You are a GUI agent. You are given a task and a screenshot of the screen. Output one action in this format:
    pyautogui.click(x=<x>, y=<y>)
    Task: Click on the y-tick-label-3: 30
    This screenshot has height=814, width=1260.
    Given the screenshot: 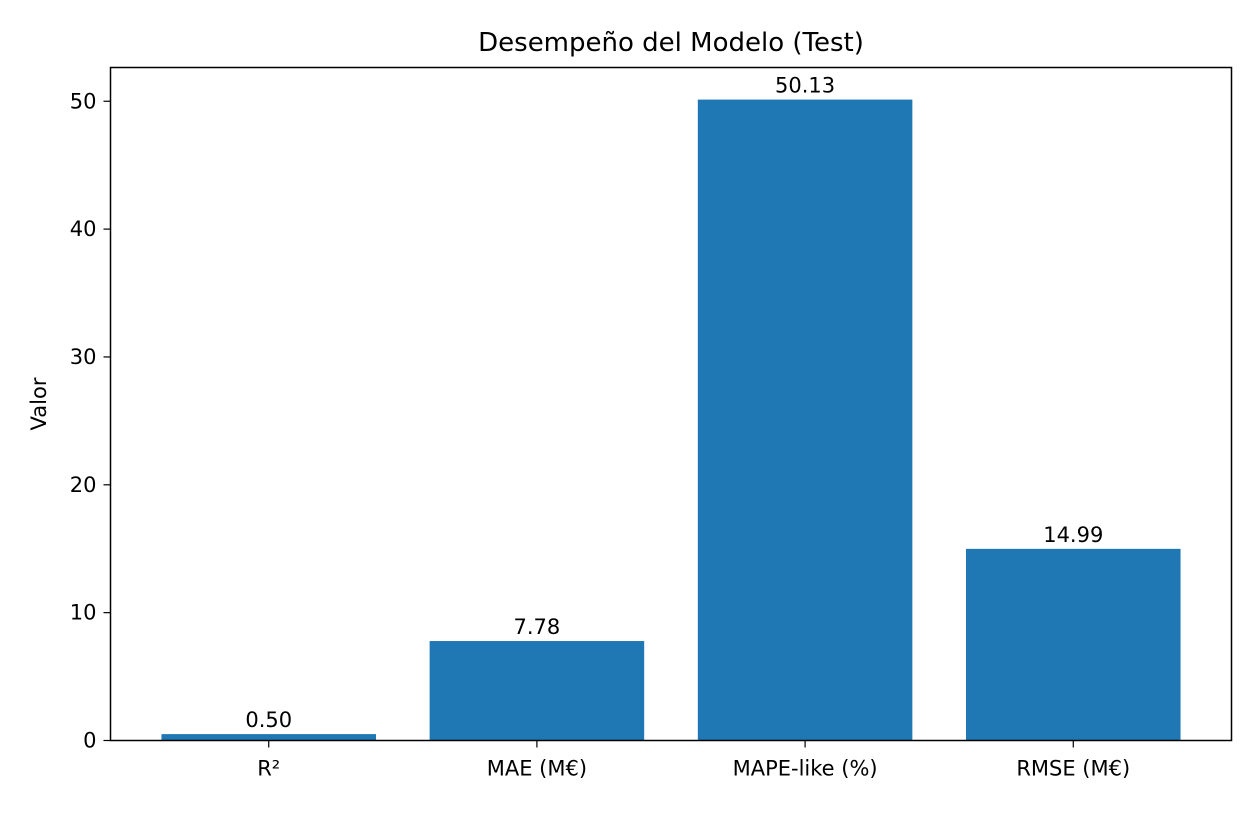 What is the action you would take?
    pyautogui.click(x=83, y=357)
    